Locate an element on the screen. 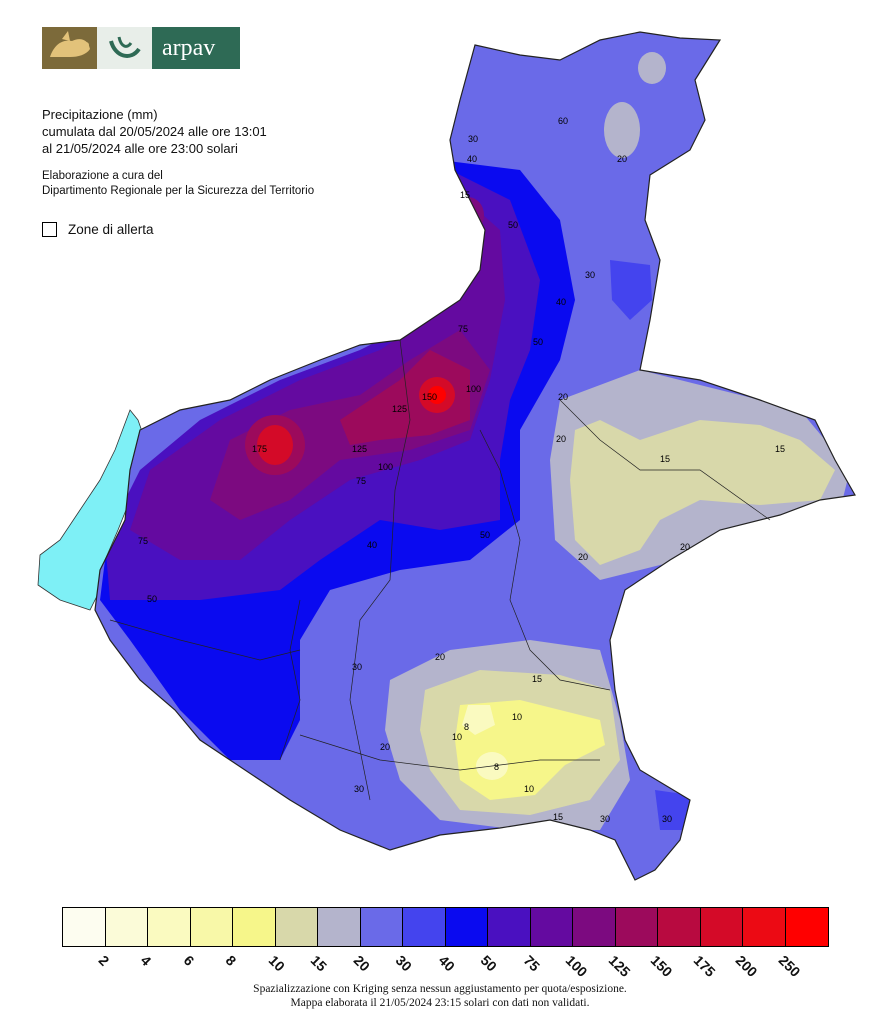  scale-tick-label: 40 is located at coordinates (446, 963).